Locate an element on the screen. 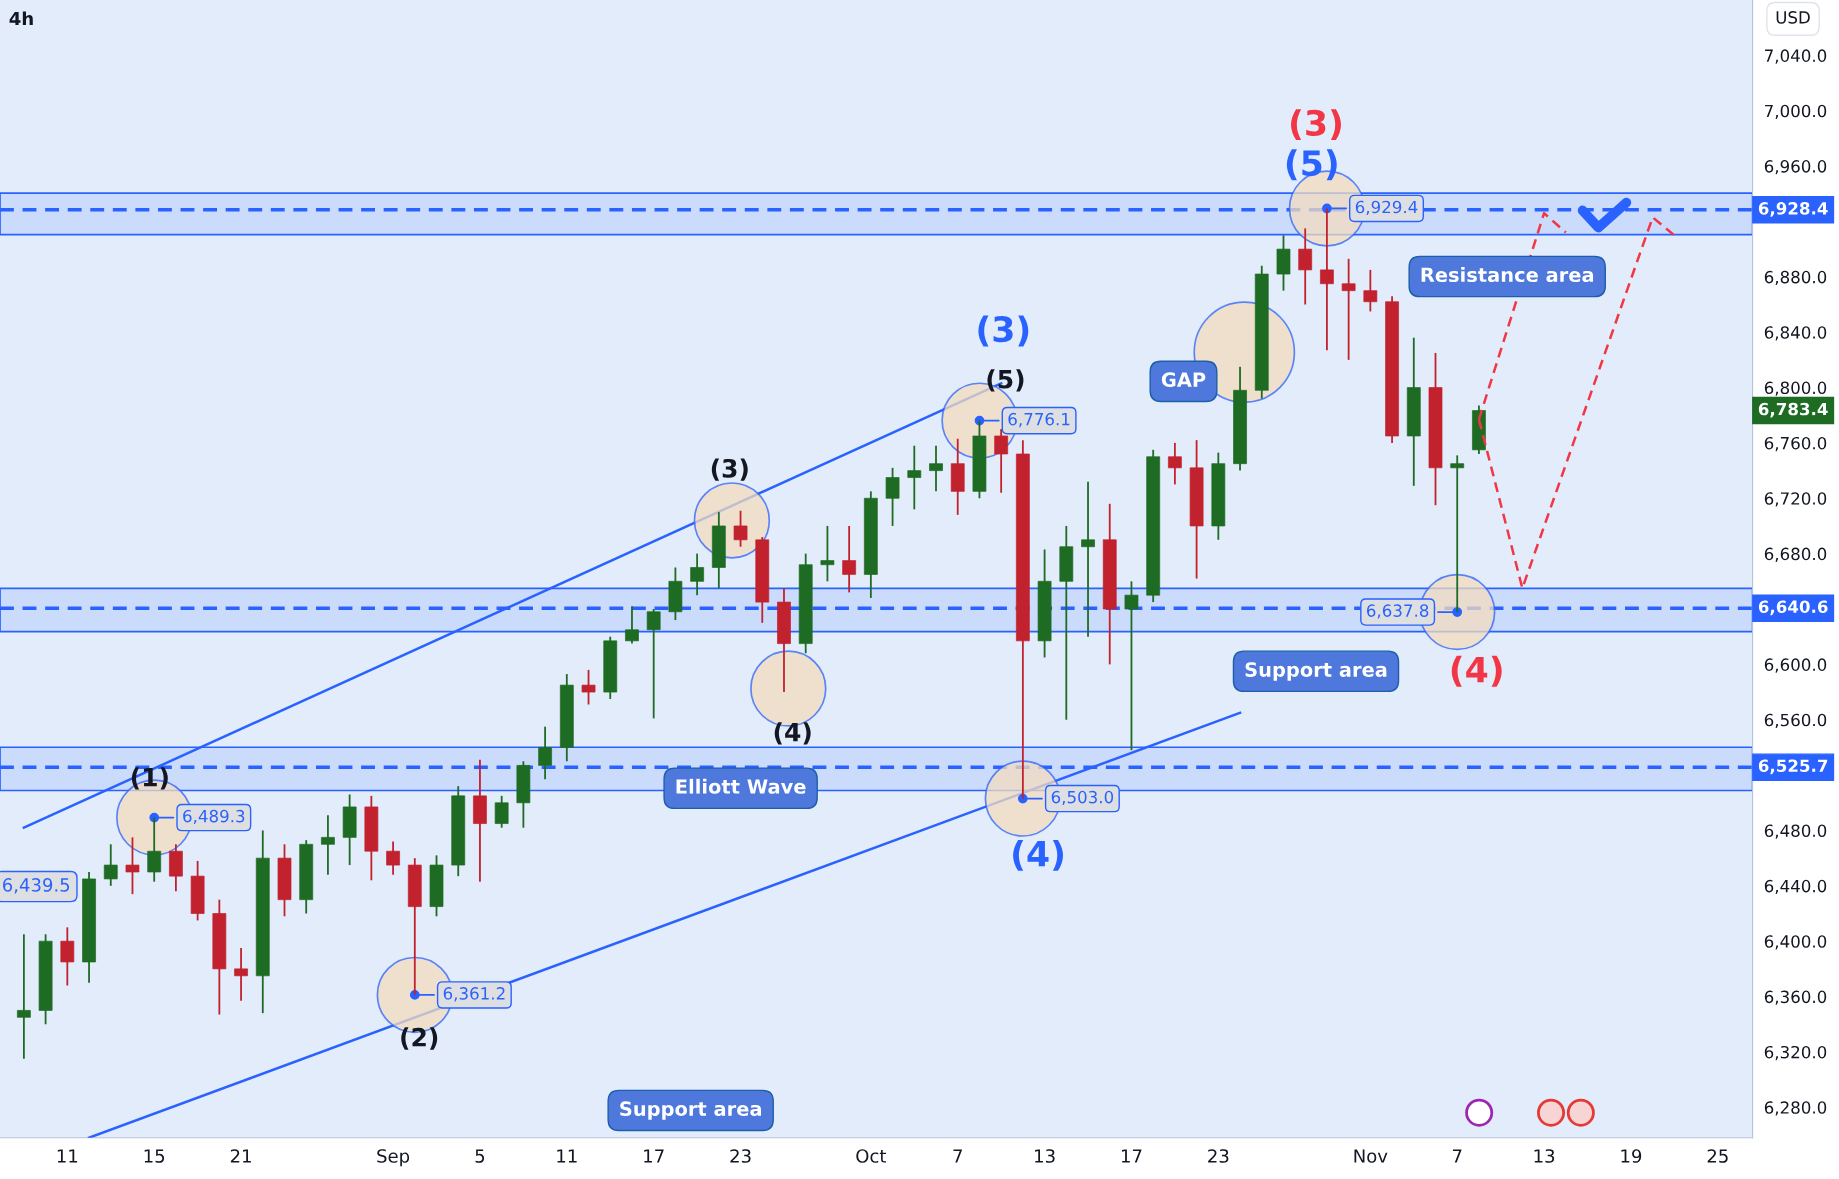 The height and width of the screenshot is (1179, 1839). annotation: 6,361.2 is located at coordinates (474, 994).